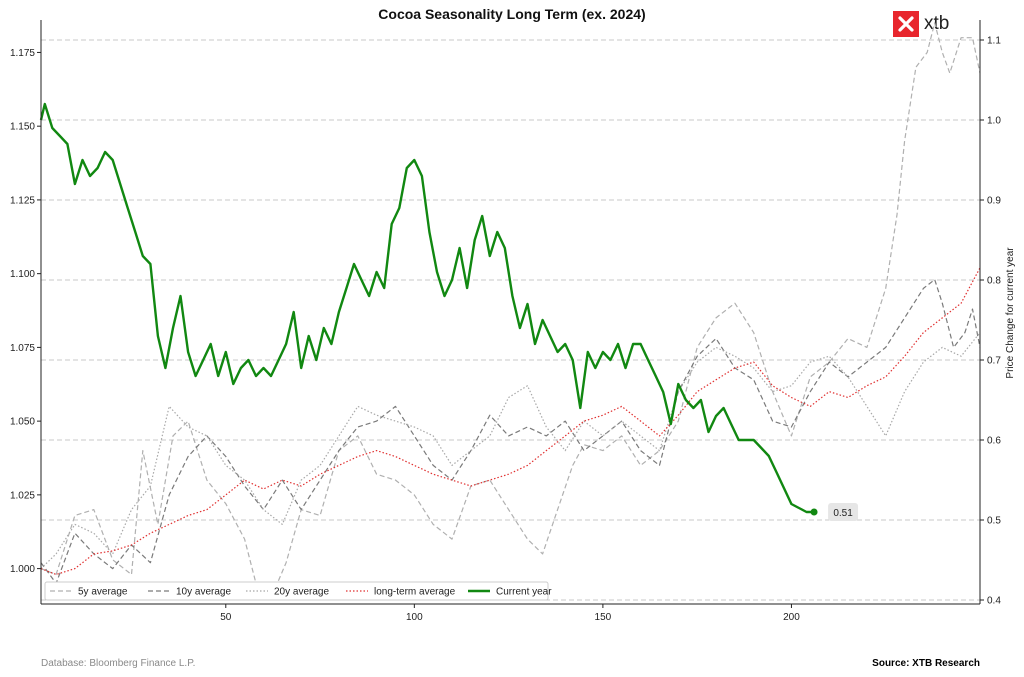 This screenshot has height=677, width=1024. What do you see at coordinates (22, 127) in the screenshot?
I see `left-tick-label: 1.150` at bounding box center [22, 127].